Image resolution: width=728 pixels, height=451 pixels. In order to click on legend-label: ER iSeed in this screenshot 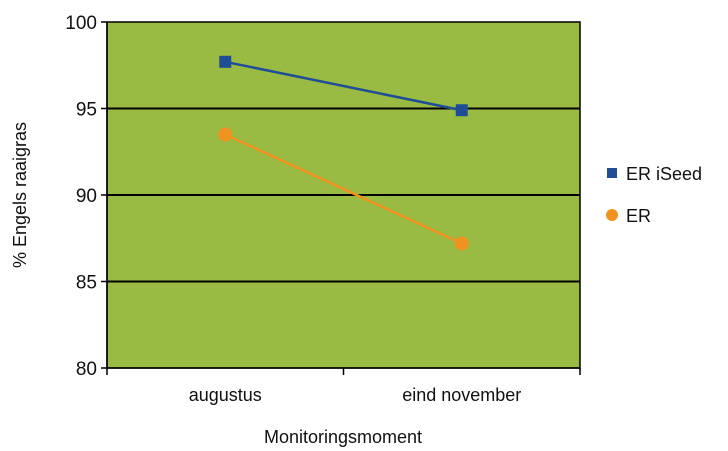, I will do `click(664, 174)`.